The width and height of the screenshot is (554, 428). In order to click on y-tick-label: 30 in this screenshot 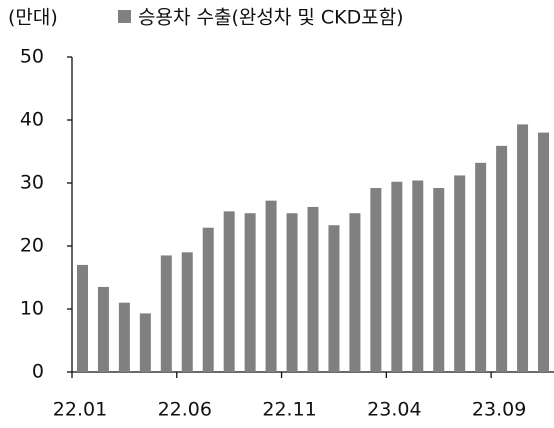, I will do `click(32, 183)`.